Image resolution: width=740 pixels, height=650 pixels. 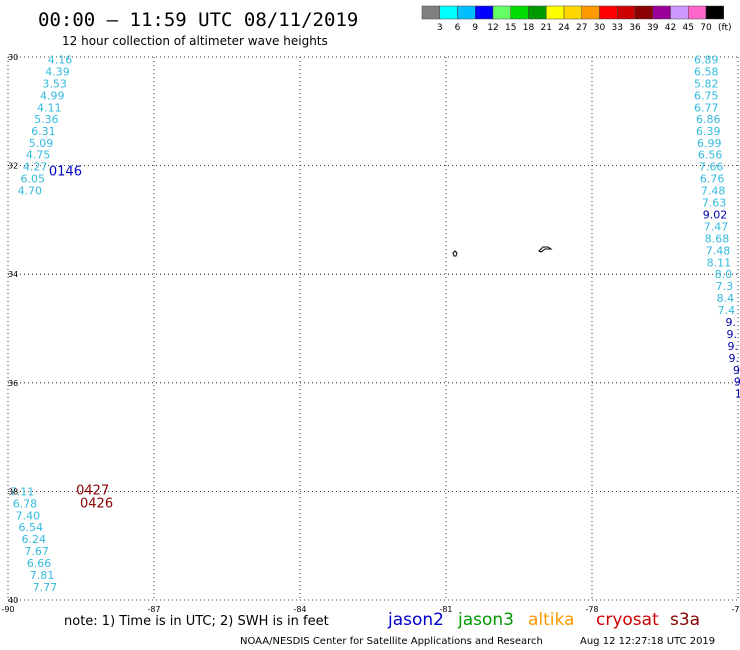 I want to click on satellite-legend: jason2 jason3 altika cryosat s3a, so click(x=543, y=620).